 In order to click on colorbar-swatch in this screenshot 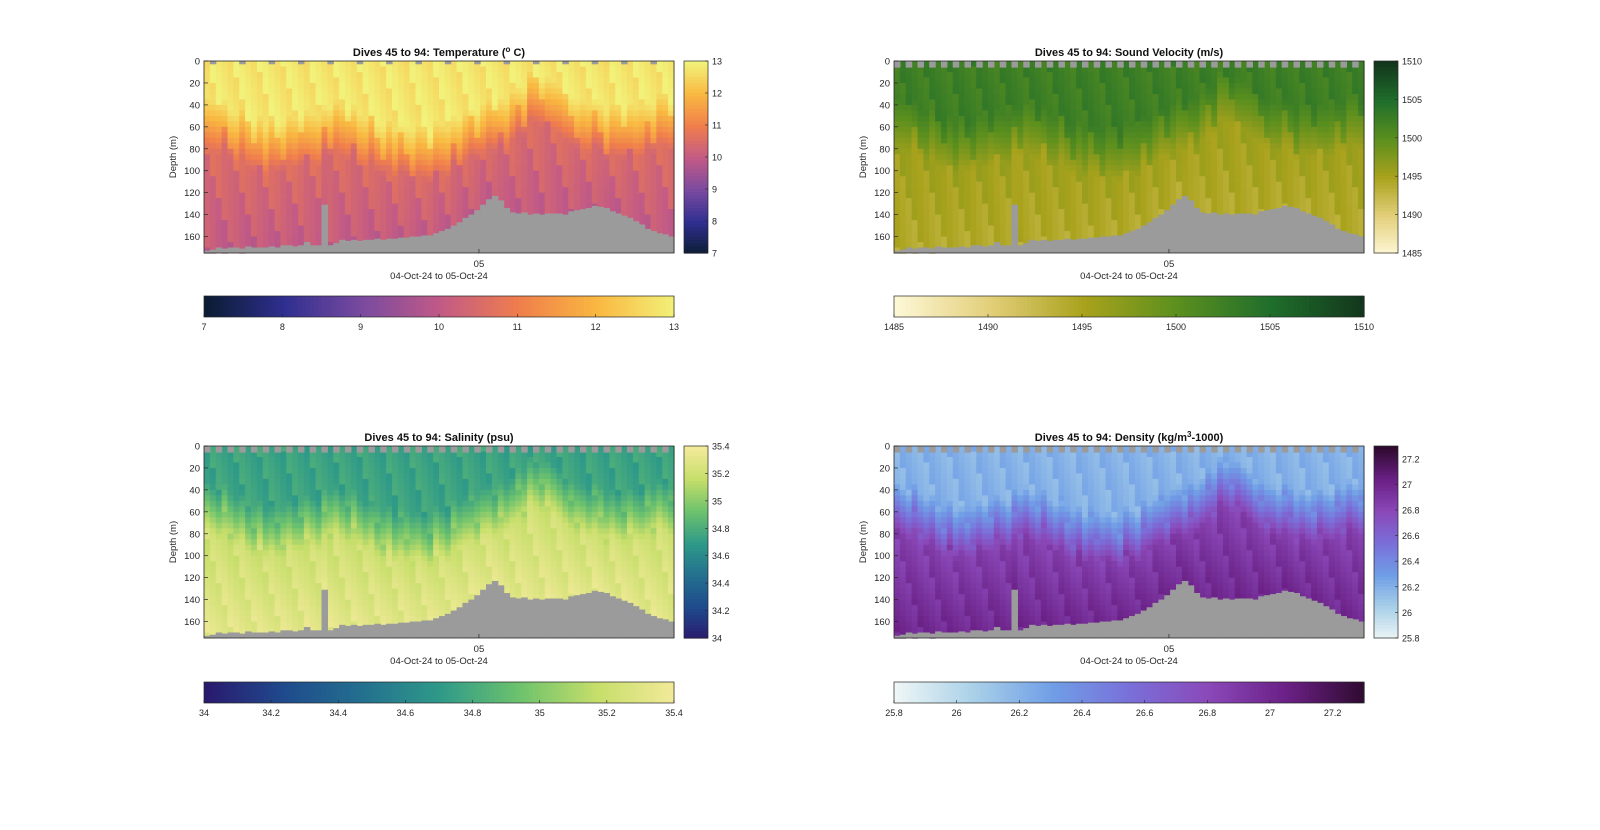, I will do `click(664, 306)`.